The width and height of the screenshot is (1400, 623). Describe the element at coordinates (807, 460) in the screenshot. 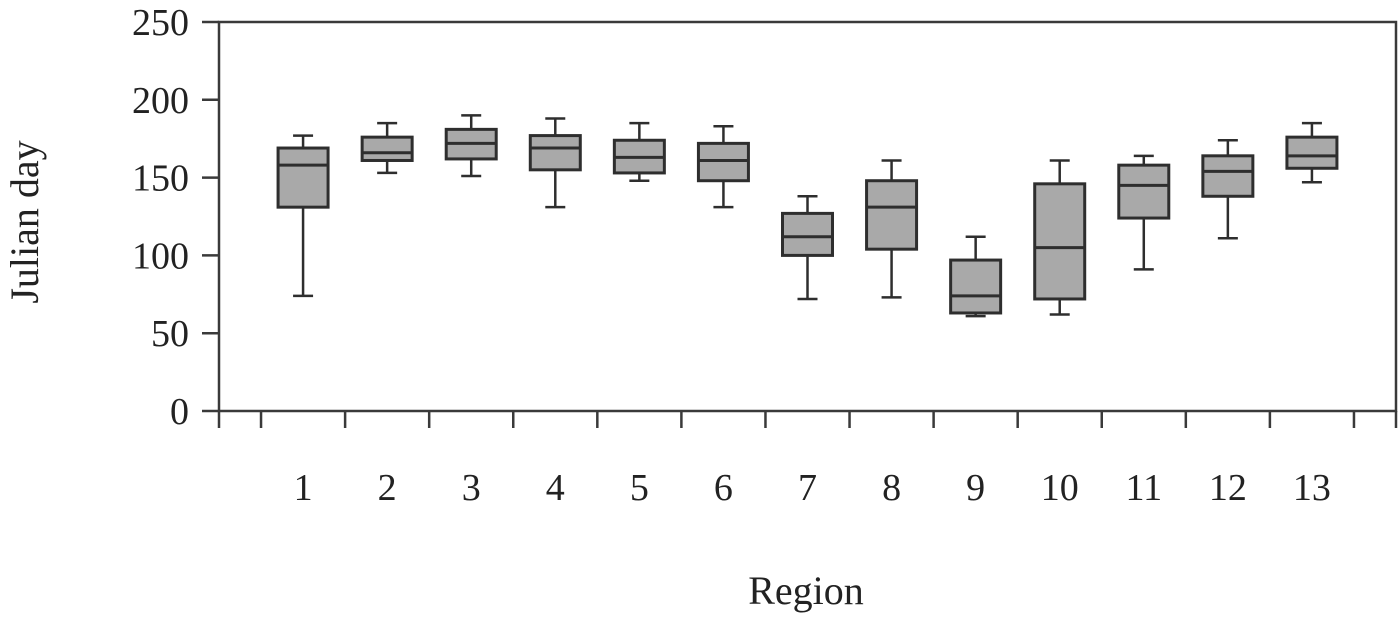

I see `x-axis: 1 2 3 4 5 6 7 8 9 10 11 12 13` at that location.